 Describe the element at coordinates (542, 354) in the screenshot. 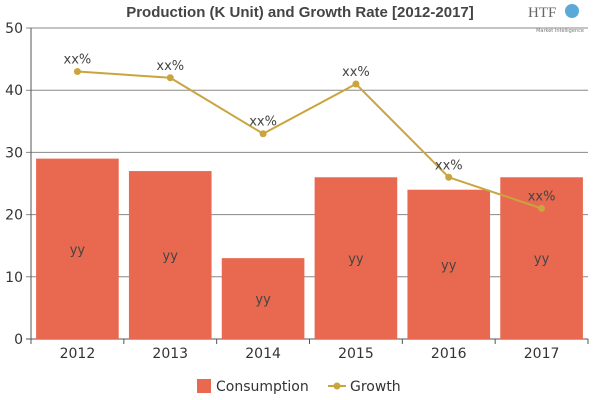

I see `x-tick-label: 2017` at that location.